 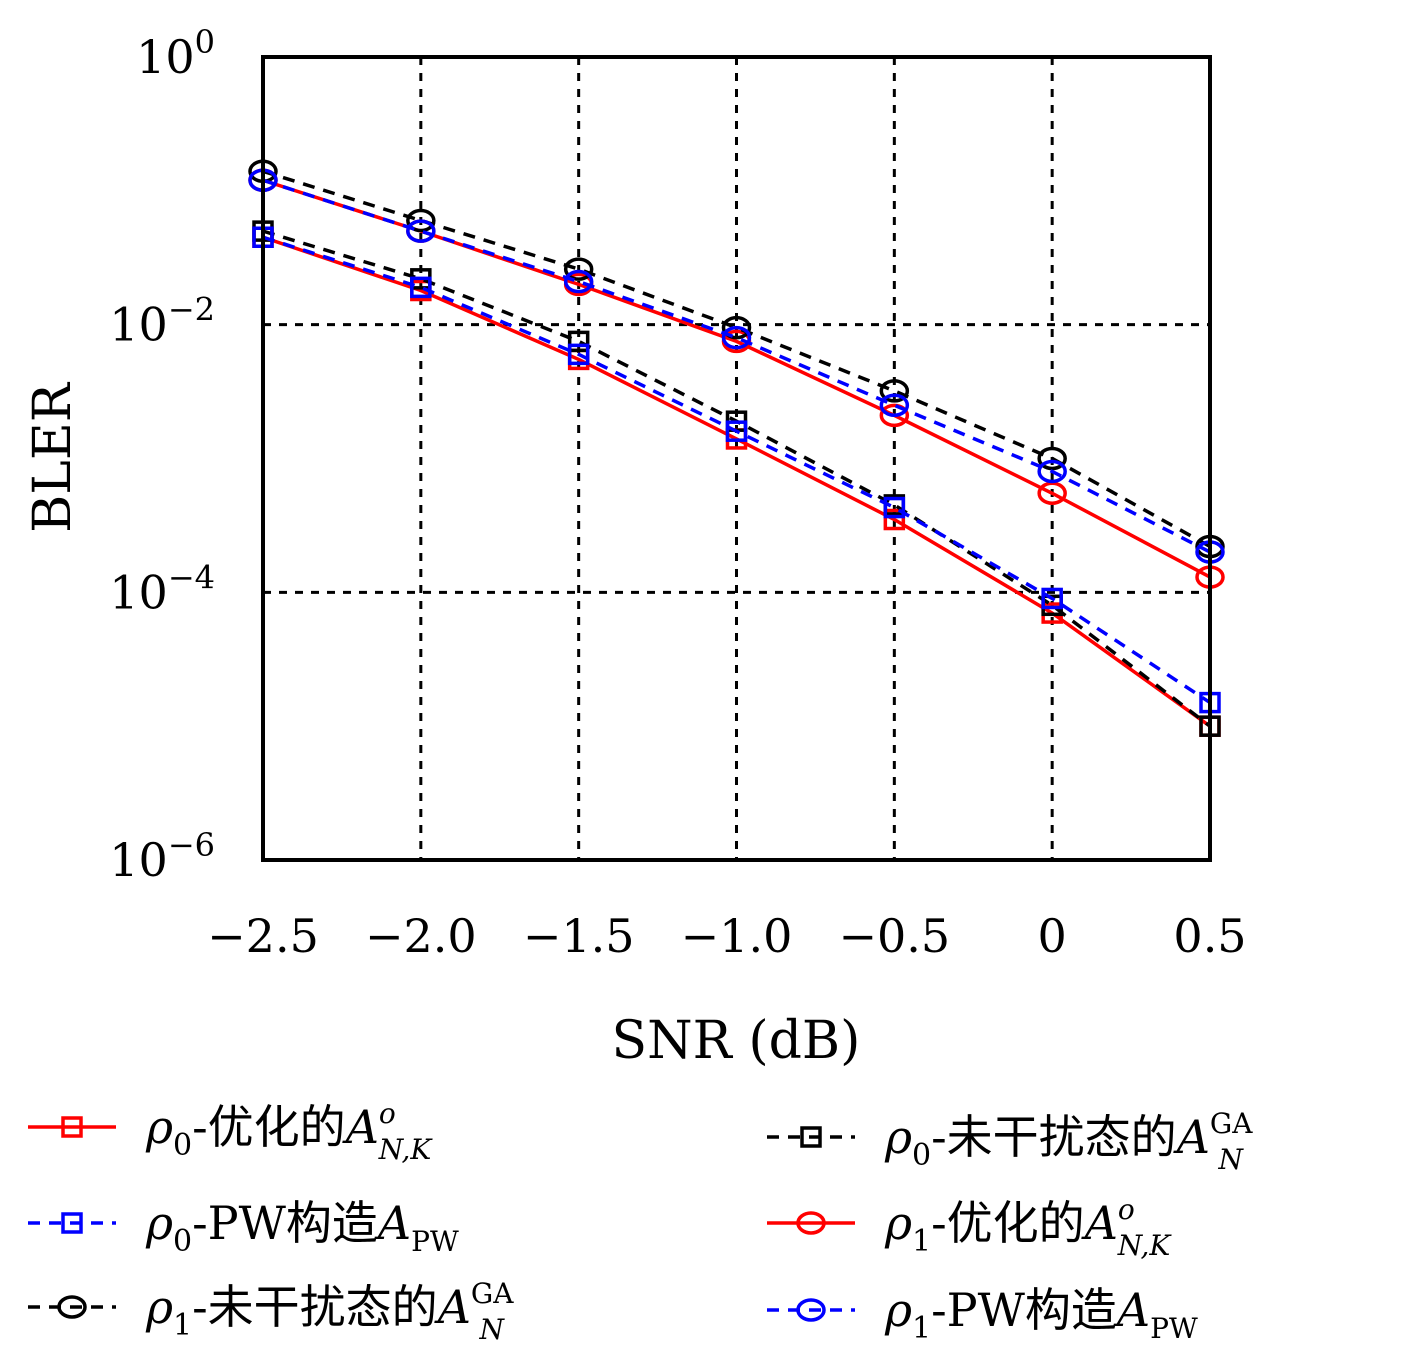 I want to click on legend-item: ρ1-未干扰态的AGA N, so click(x=271, y=1311).